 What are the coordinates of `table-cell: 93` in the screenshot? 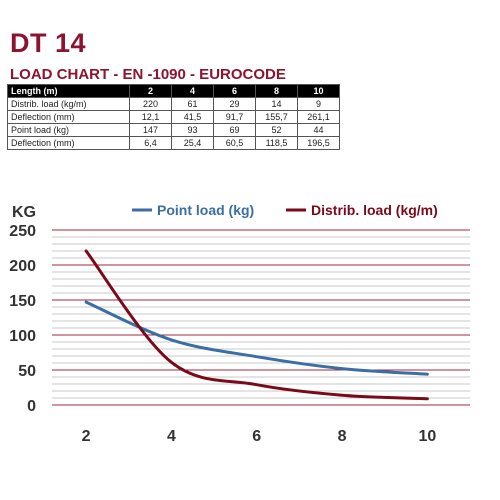 It's located at (192, 130).